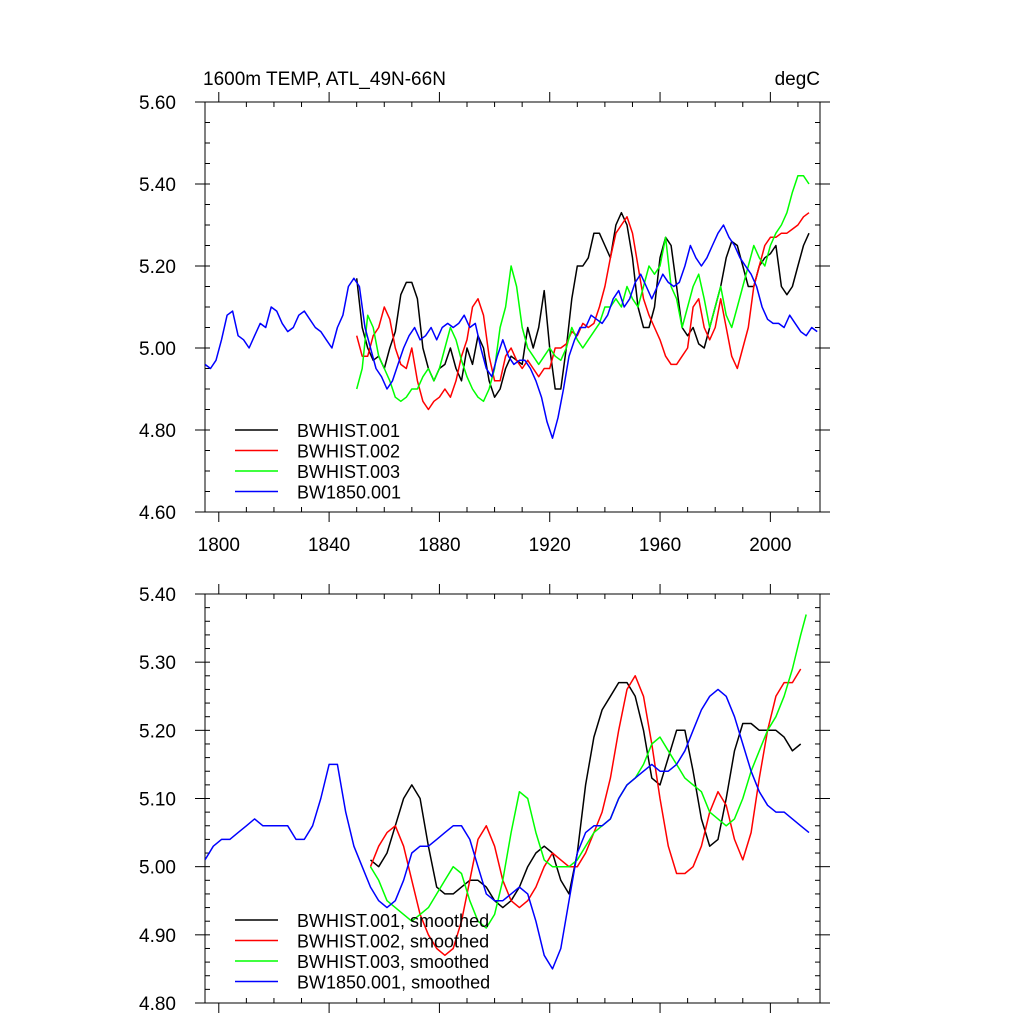 The height and width of the screenshot is (1024, 1024). What do you see at coordinates (393, 921) in the screenshot?
I see `legend-label-bwhist-001: BWHIST.001, smoothed` at bounding box center [393, 921].